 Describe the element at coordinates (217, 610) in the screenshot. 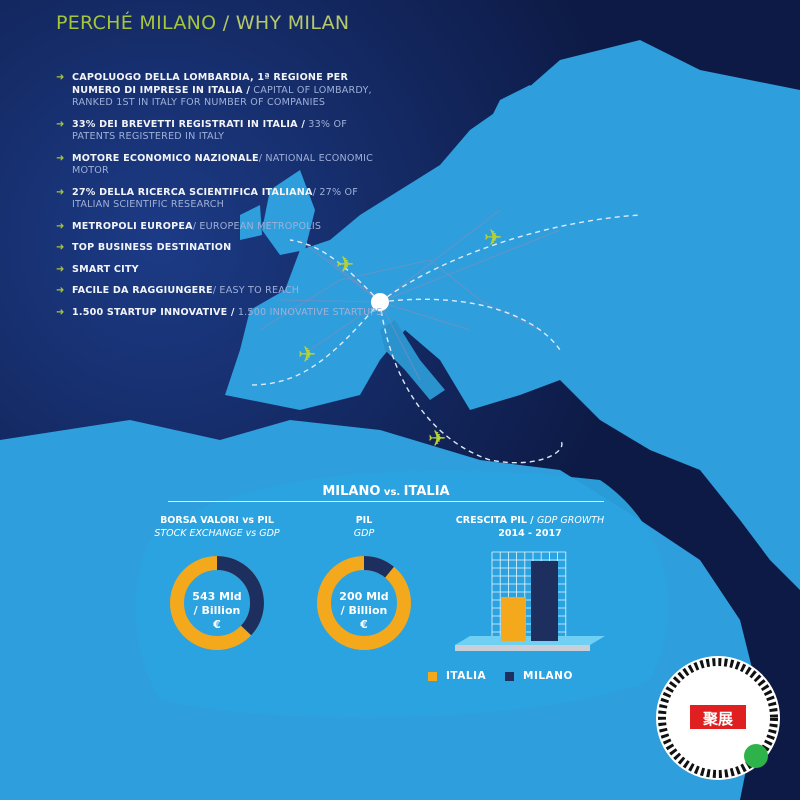

I see `stock-exchange-value: 543 Mld / Billion €` at that location.